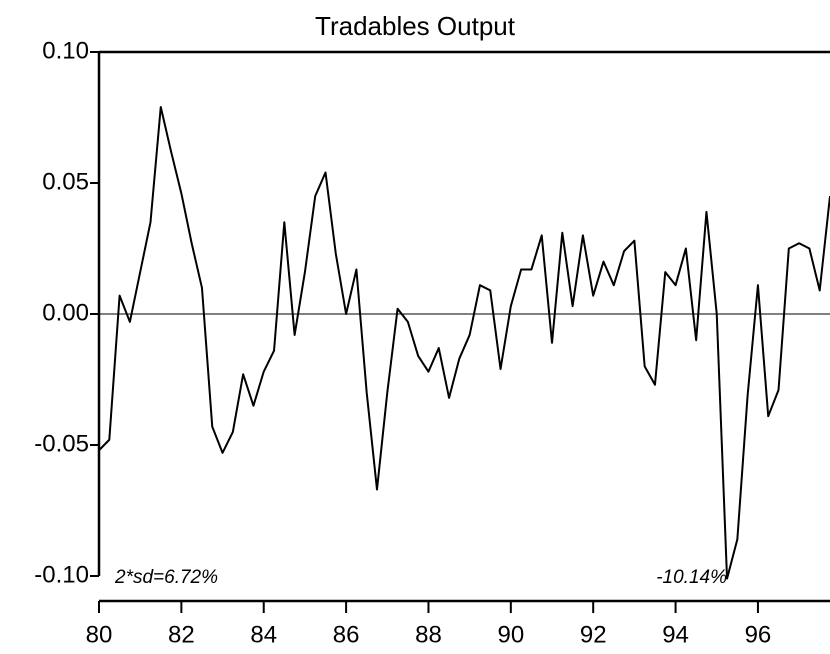  Describe the element at coordinates (65, 181) in the screenshot. I see `y-tick-label: 0.05` at that location.